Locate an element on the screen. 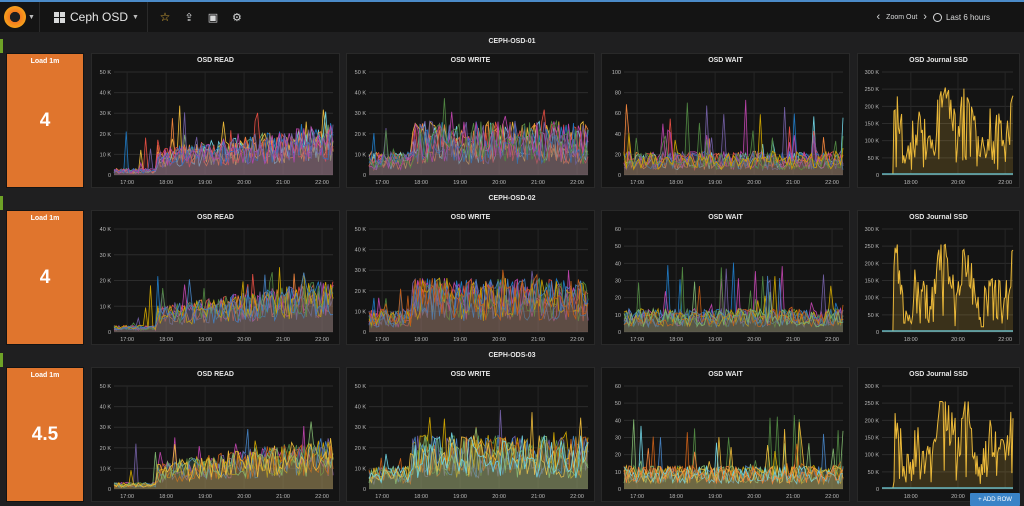 This screenshot has height=506, width=1024. row-title: CEPH-OSD-01 is located at coordinates (512, 41).